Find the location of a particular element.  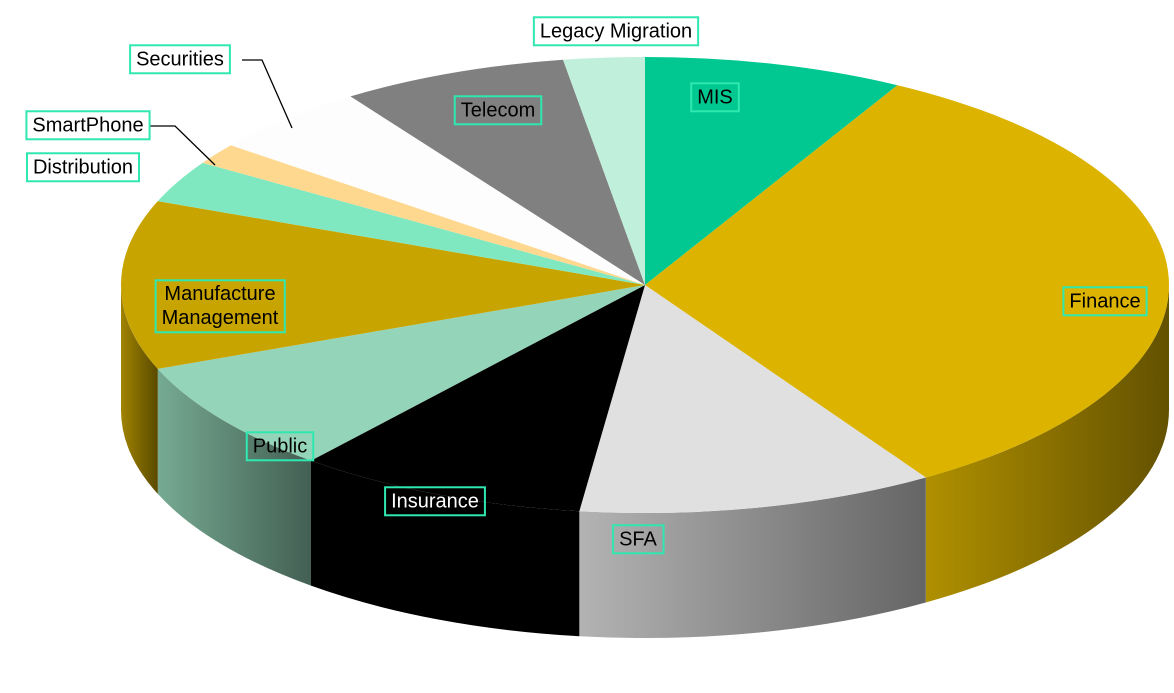

slice-label: MIS is located at coordinates (715, 97).